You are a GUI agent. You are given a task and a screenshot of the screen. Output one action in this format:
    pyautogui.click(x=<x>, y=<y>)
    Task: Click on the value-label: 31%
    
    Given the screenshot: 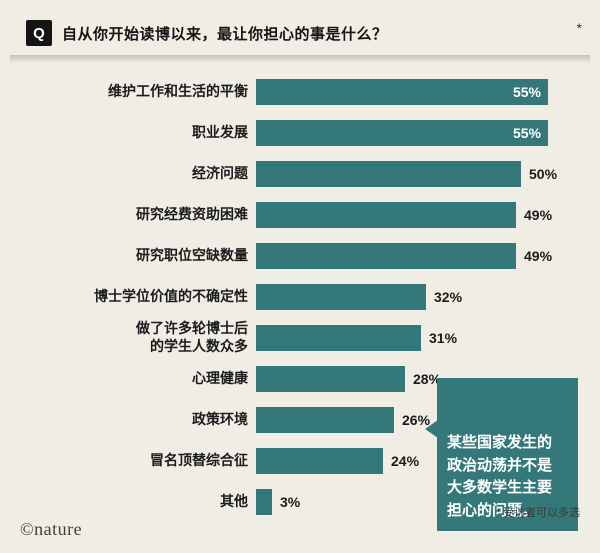 What is the action you would take?
    pyautogui.click(x=443, y=337)
    